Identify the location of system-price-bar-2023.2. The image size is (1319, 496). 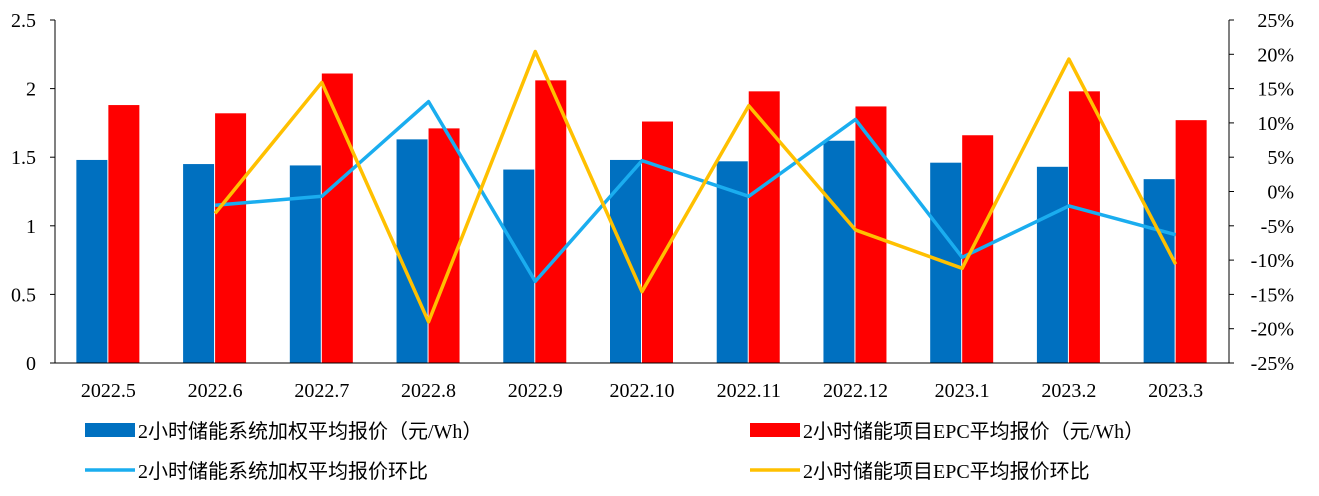
(1052, 265).